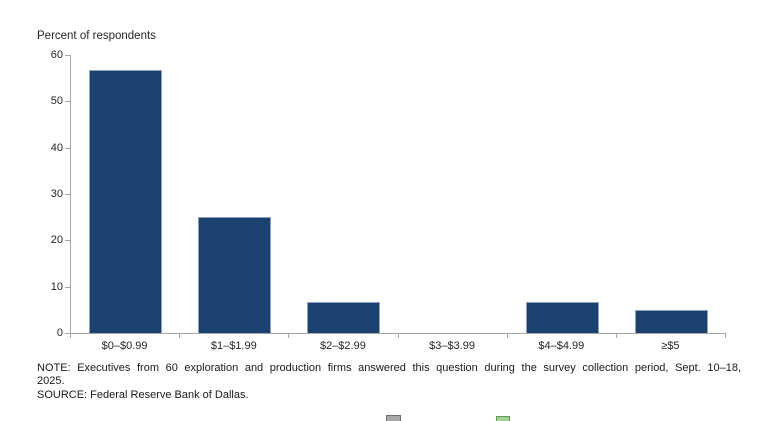 This screenshot has height=421, width=784. What do you see at coordinates (562, 317) in the screenshot?
I see `bar-$4–$4.99` at bounding box center [562, 317].